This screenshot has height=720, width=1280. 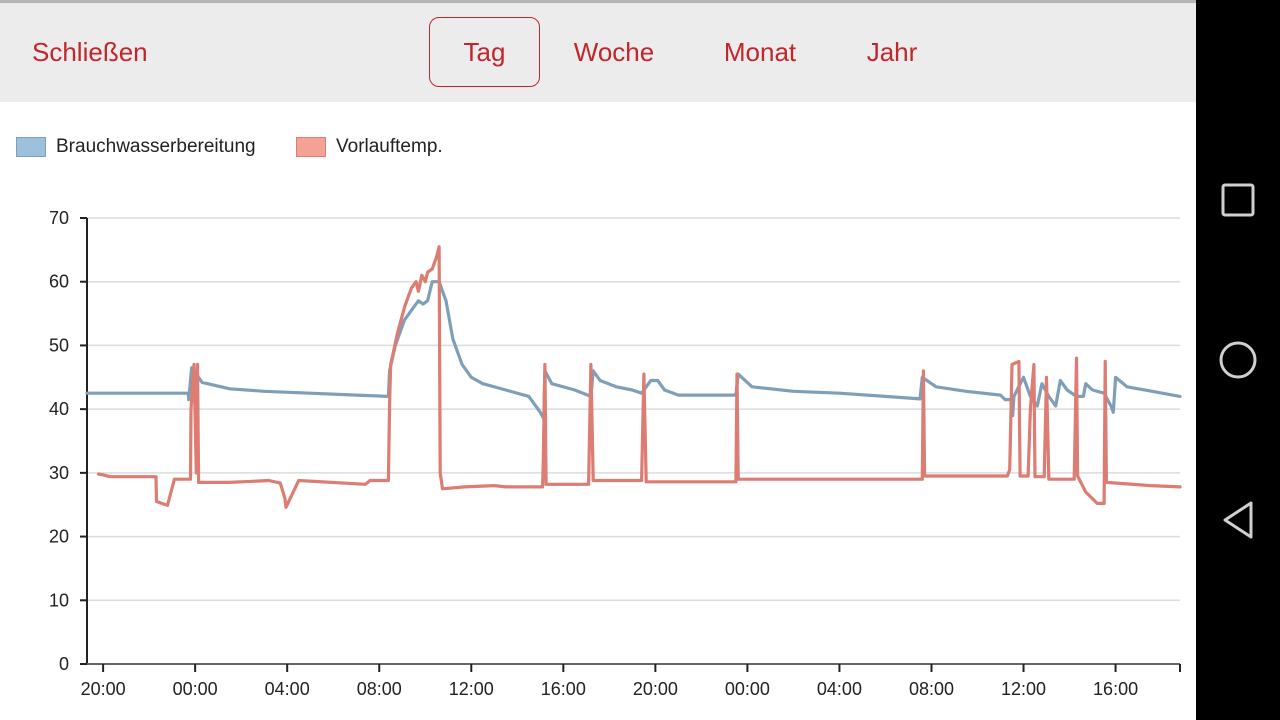 What do you see at coordinates (484, 52) in the screenshot?
I see `tab-day: Tag` at bounding box center [484, 52].